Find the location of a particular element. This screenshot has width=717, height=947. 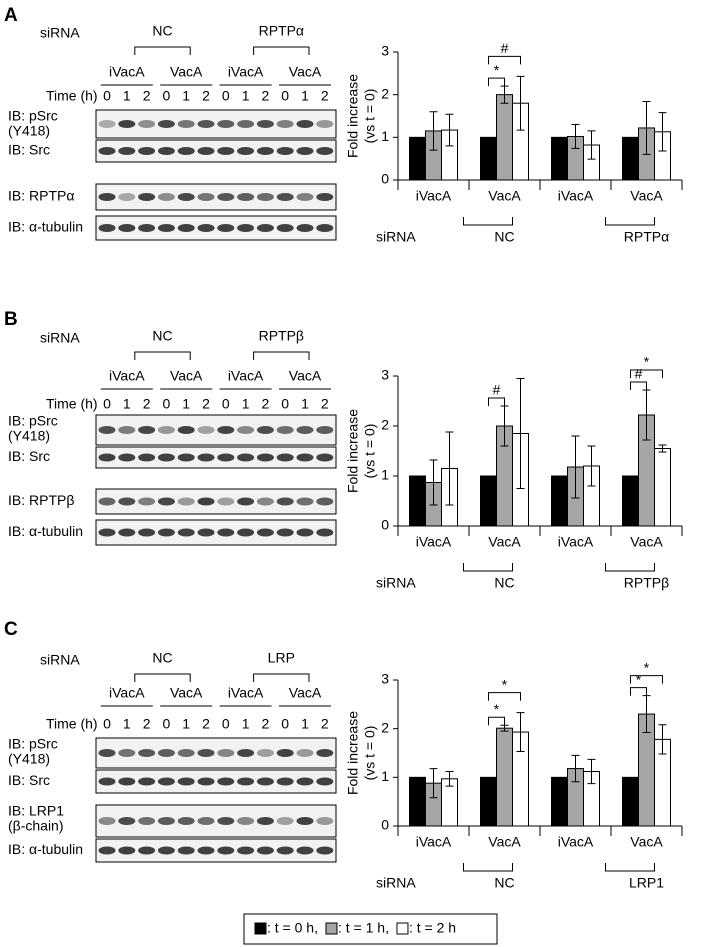

legend-swatch is located at coordinates (331, 928).